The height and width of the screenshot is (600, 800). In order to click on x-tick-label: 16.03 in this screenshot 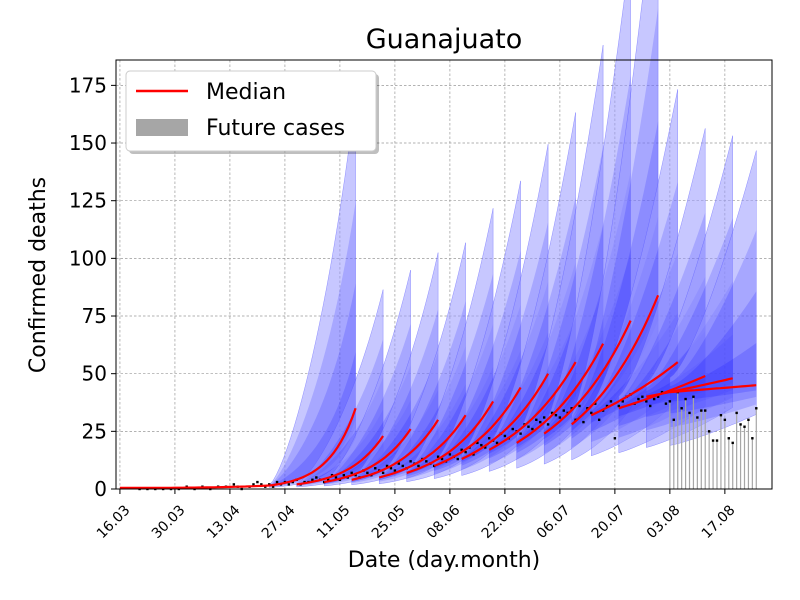, I will do `click(114, 522)`.